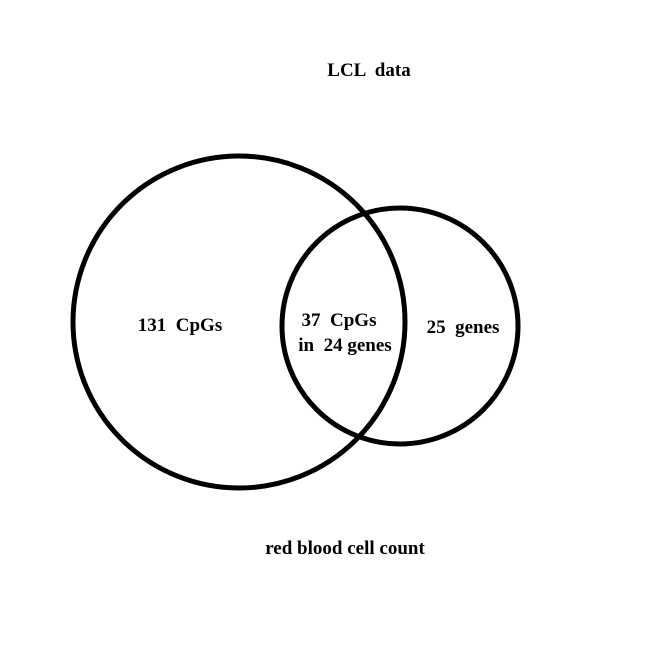  Describe the element at coordinates (344, 345) in the screenshot. I see `overlap-count-line2: in 24 genes` at that location.